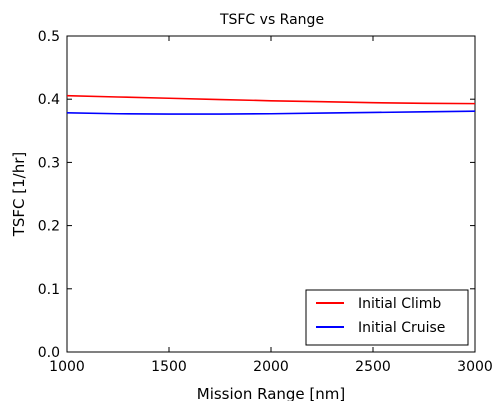 Image resolution: width=497 pixels, height=401 pixels. What do you see at coordinates (49, 163) in the screenshot?
I see `y-tick-label: 0.3` at bounding box center [49, 163].